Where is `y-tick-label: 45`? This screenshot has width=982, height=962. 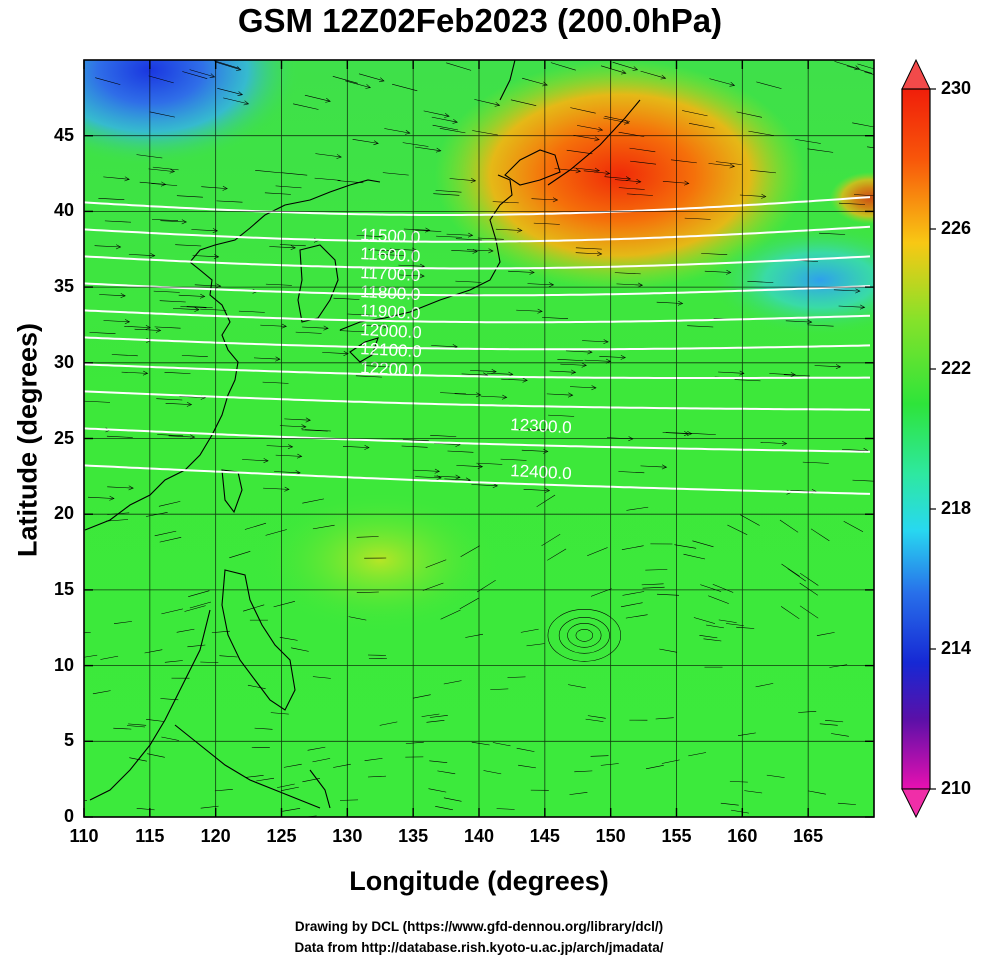
y-tick-label: 45 is located at coordinates (63, 134).